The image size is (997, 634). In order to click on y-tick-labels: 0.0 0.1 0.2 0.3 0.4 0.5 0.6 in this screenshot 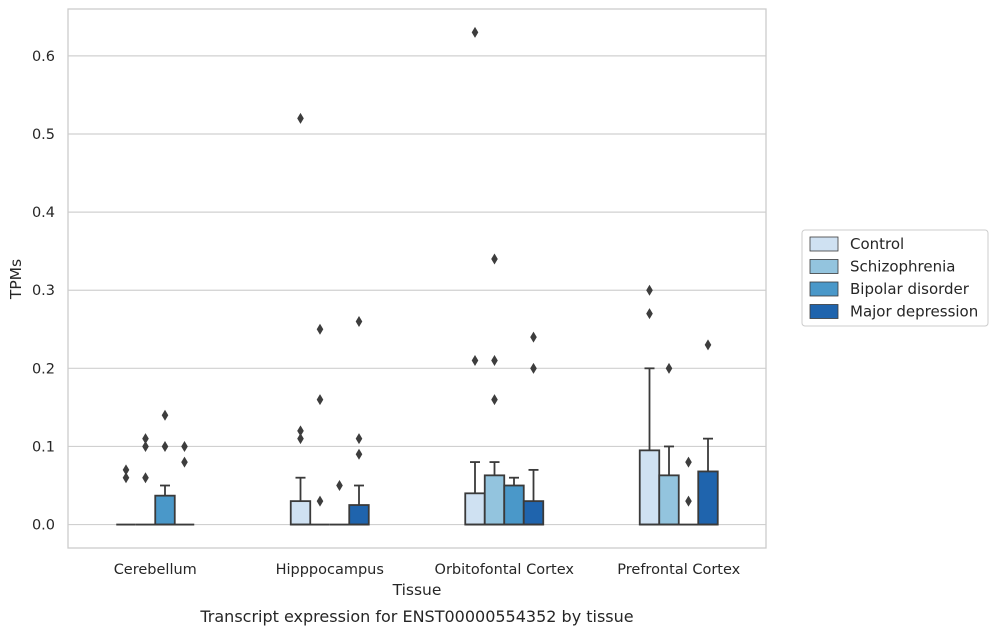, I will do `click(43, 291)`.